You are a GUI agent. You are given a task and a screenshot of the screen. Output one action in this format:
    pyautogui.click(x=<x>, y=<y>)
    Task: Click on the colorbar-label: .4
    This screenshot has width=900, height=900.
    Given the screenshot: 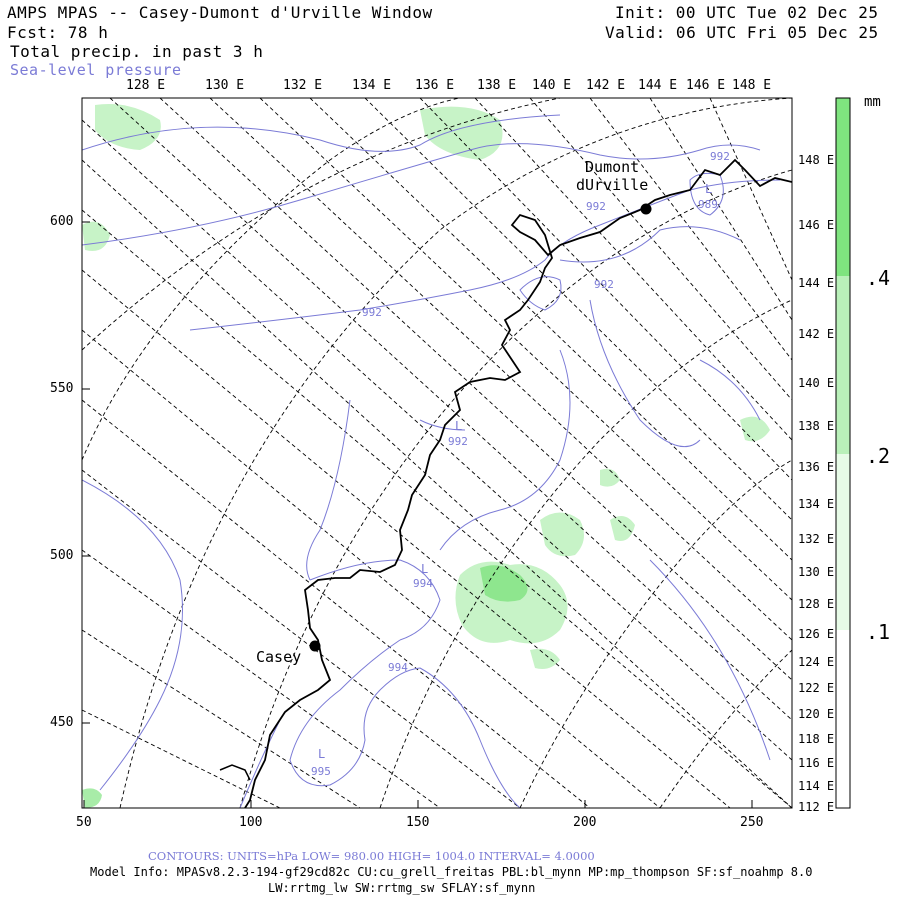 What is the action you would take?
    pyautogui.click(x=878, y=278)
    